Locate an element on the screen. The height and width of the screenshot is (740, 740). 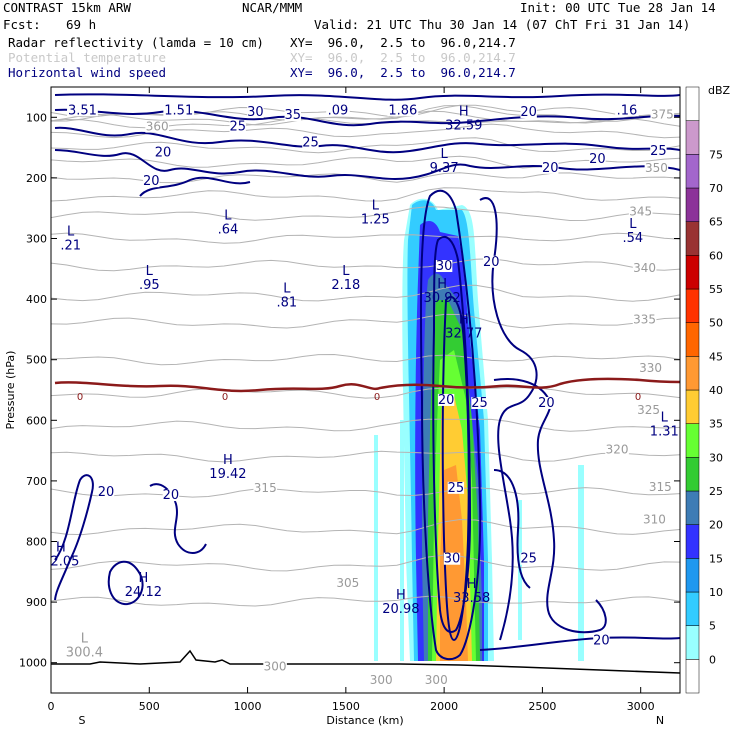
colorbar-tick-label: 55 is located at coordinates (716, 289).